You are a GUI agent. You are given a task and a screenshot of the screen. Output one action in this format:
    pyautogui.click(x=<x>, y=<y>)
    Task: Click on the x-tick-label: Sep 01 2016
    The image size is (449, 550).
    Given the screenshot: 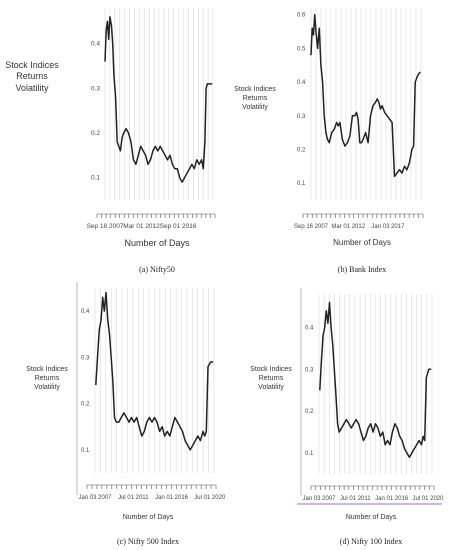 What is the action you would take?
    pyautogui.click(x=178, y=226)
    